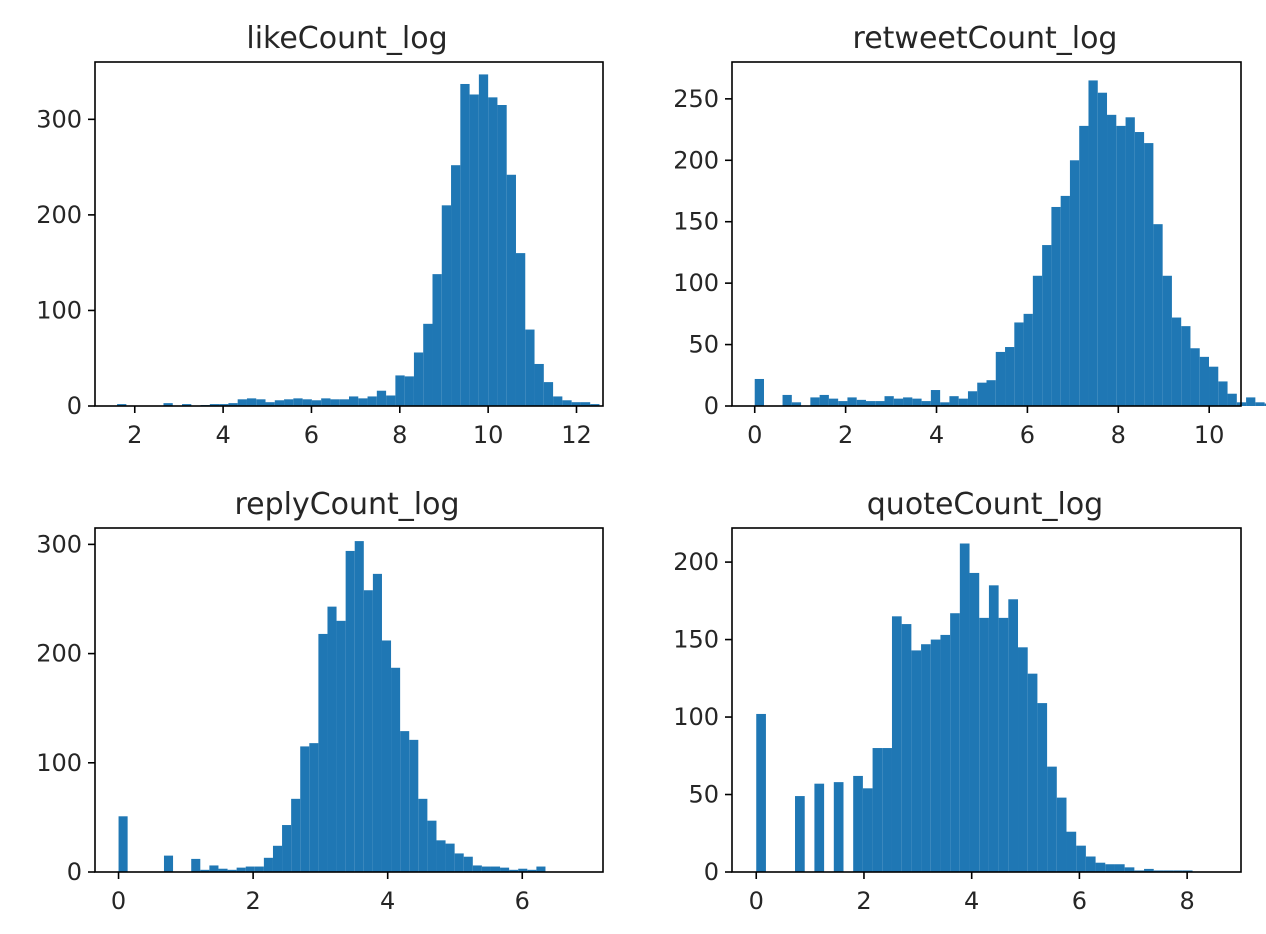  Describe the element at coordinates (576, 435) in the screenshot. I see `x-tick-label: 12` at that location.